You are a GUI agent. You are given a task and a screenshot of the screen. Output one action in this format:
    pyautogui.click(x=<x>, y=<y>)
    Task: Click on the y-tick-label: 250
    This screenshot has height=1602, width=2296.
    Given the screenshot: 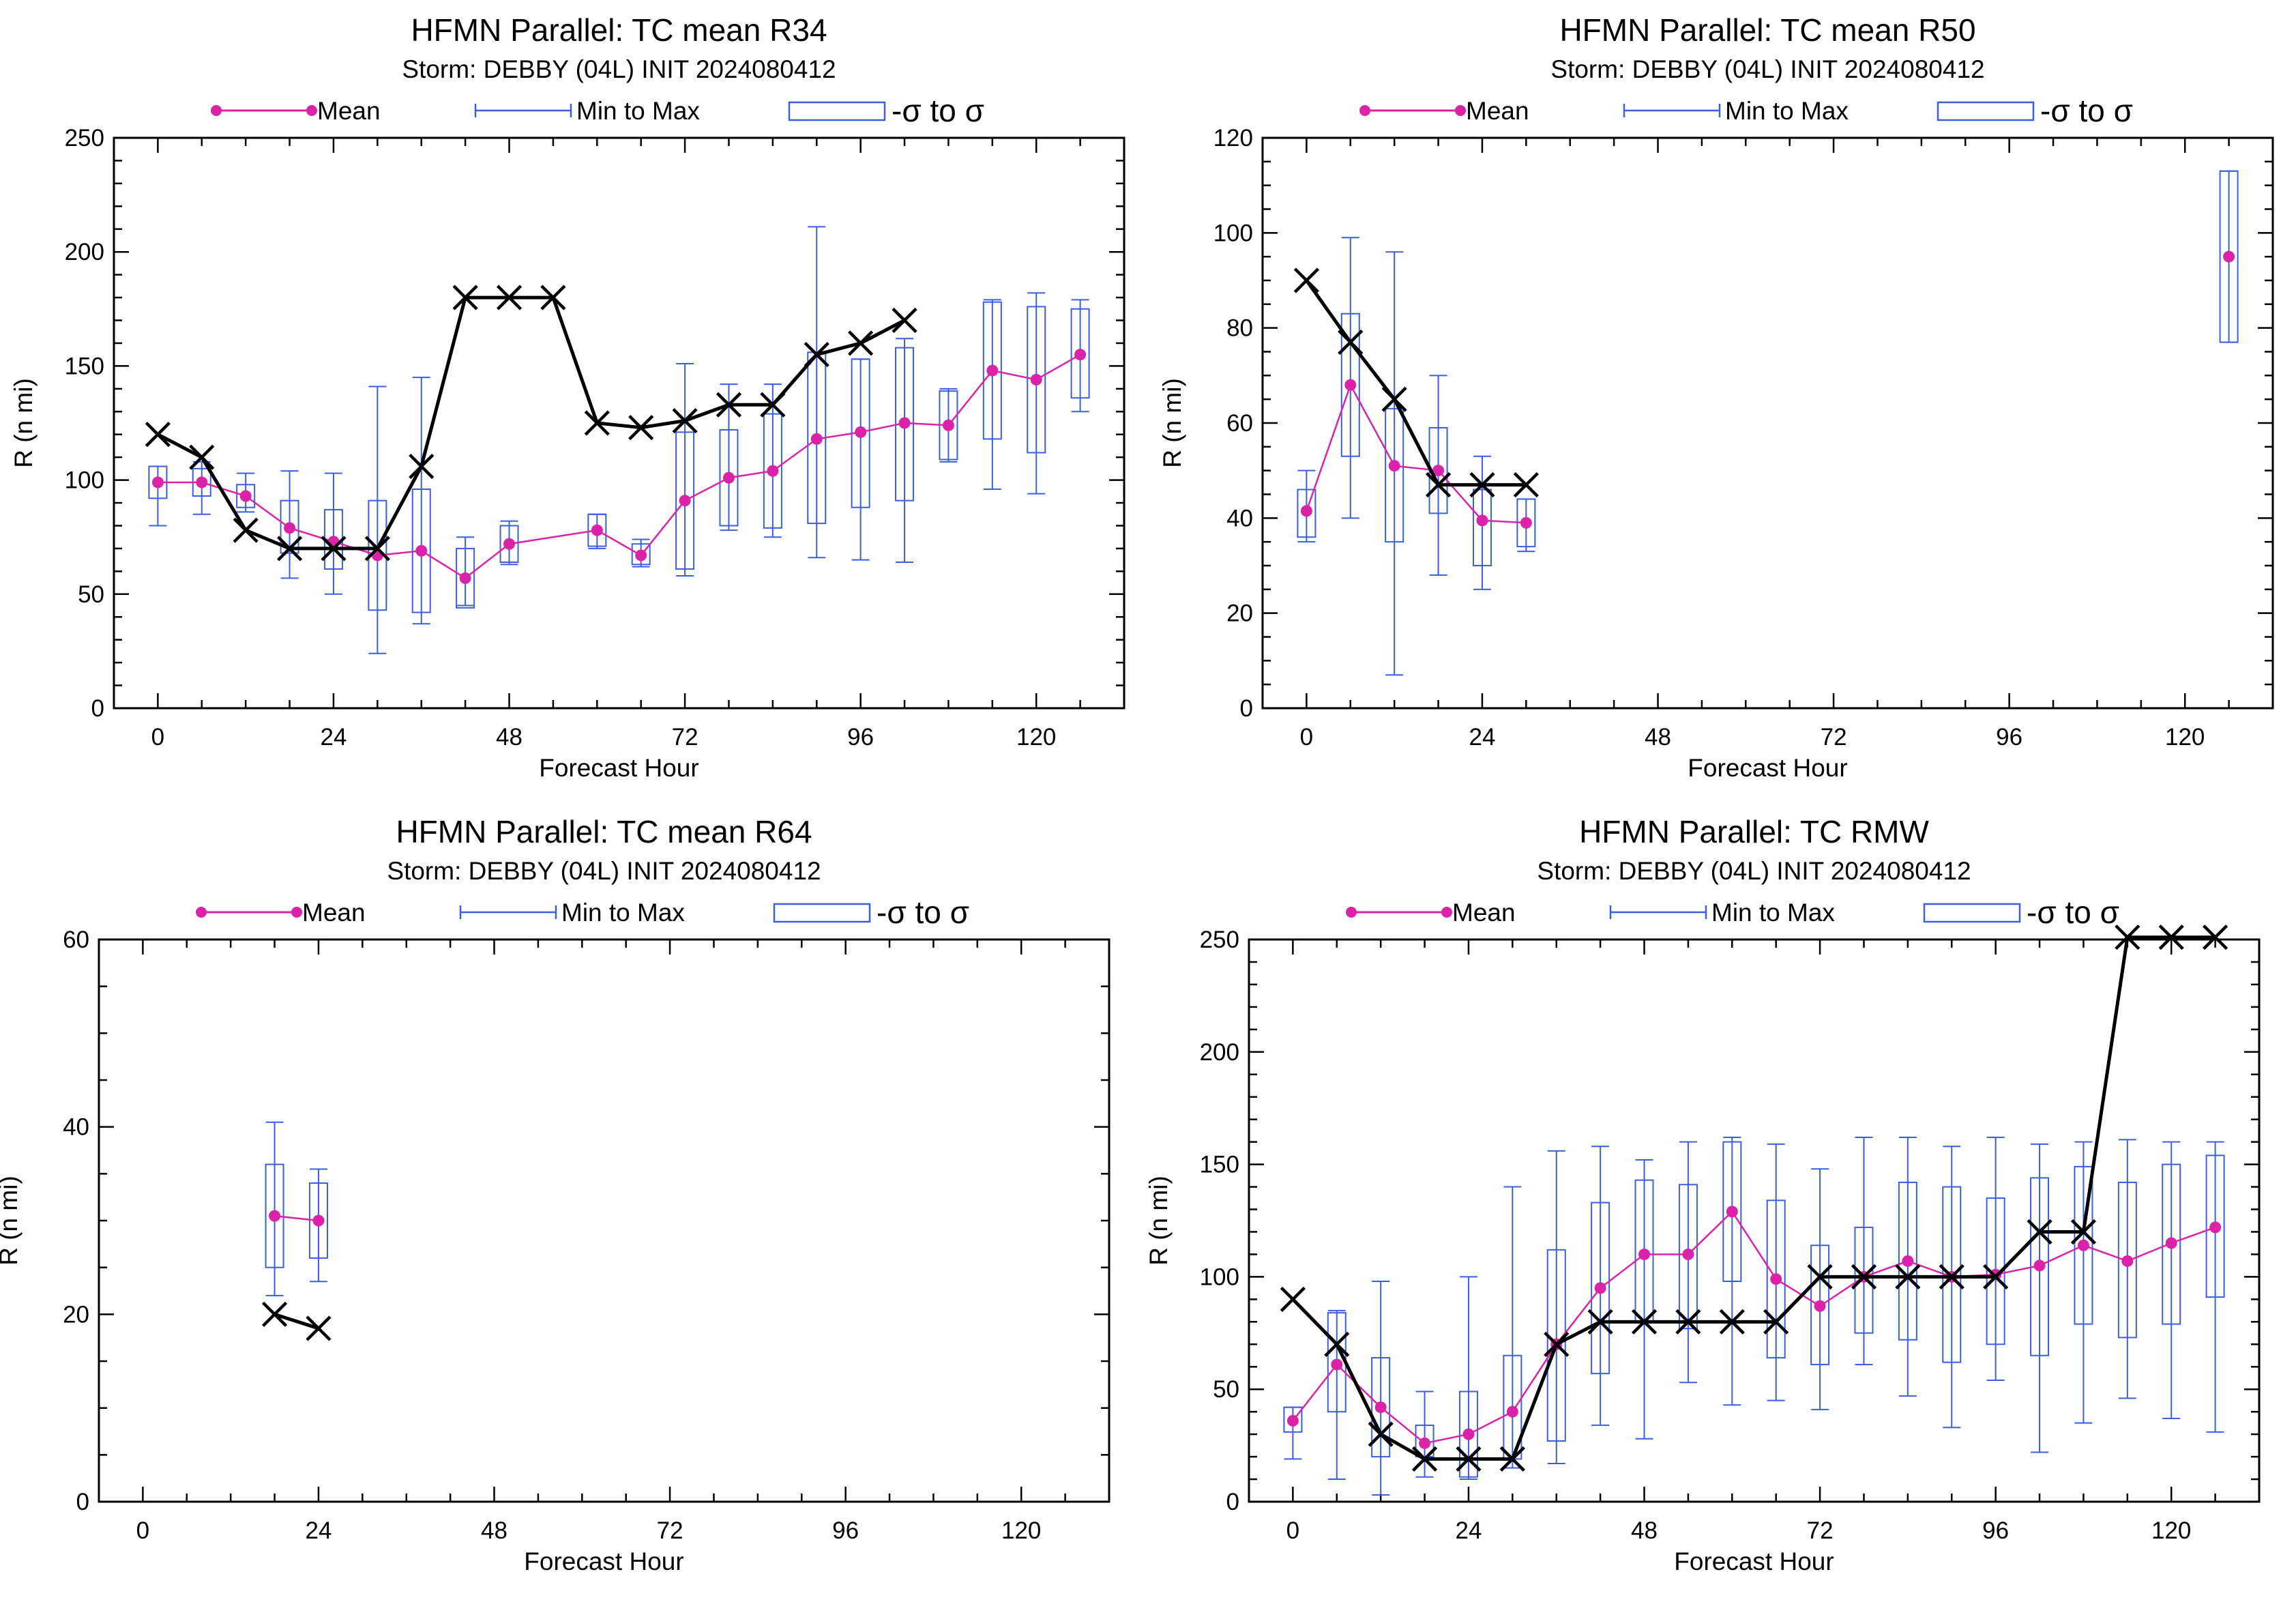 What is the action you would take?
    pyautogui.click(x=1220, y=940)
    